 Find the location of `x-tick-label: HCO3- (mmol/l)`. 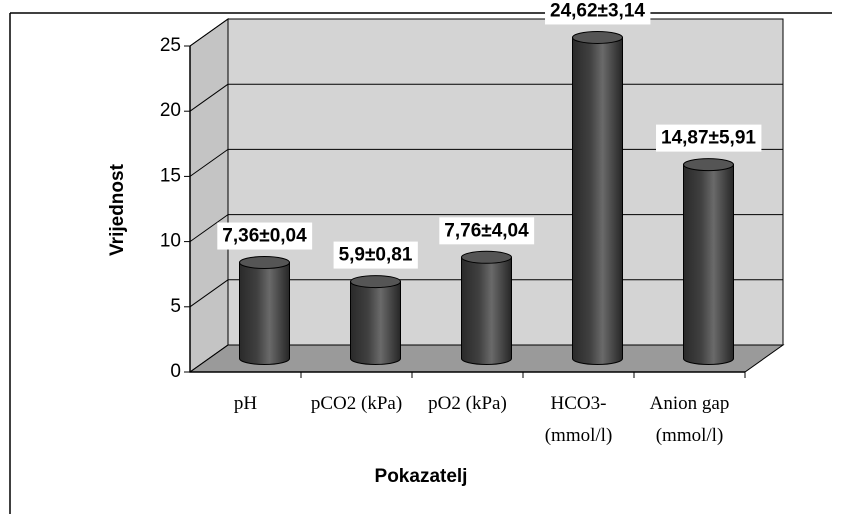

x-tick-label: HCO3- (mmol/l) is located at coordinates (578, 419).